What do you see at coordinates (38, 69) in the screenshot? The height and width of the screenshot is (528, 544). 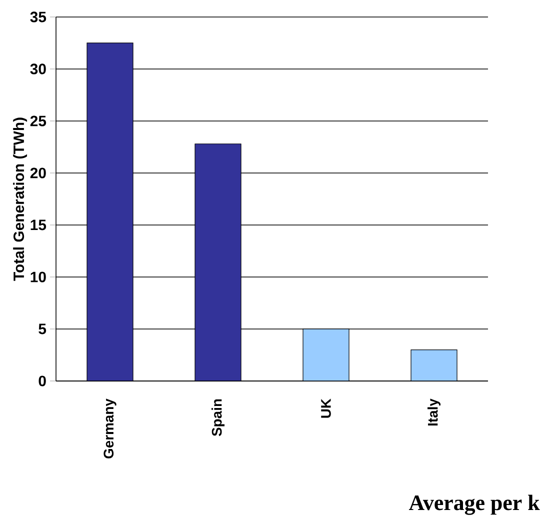 I see `y-tick-label: 30` at bounding box center [38, 69].